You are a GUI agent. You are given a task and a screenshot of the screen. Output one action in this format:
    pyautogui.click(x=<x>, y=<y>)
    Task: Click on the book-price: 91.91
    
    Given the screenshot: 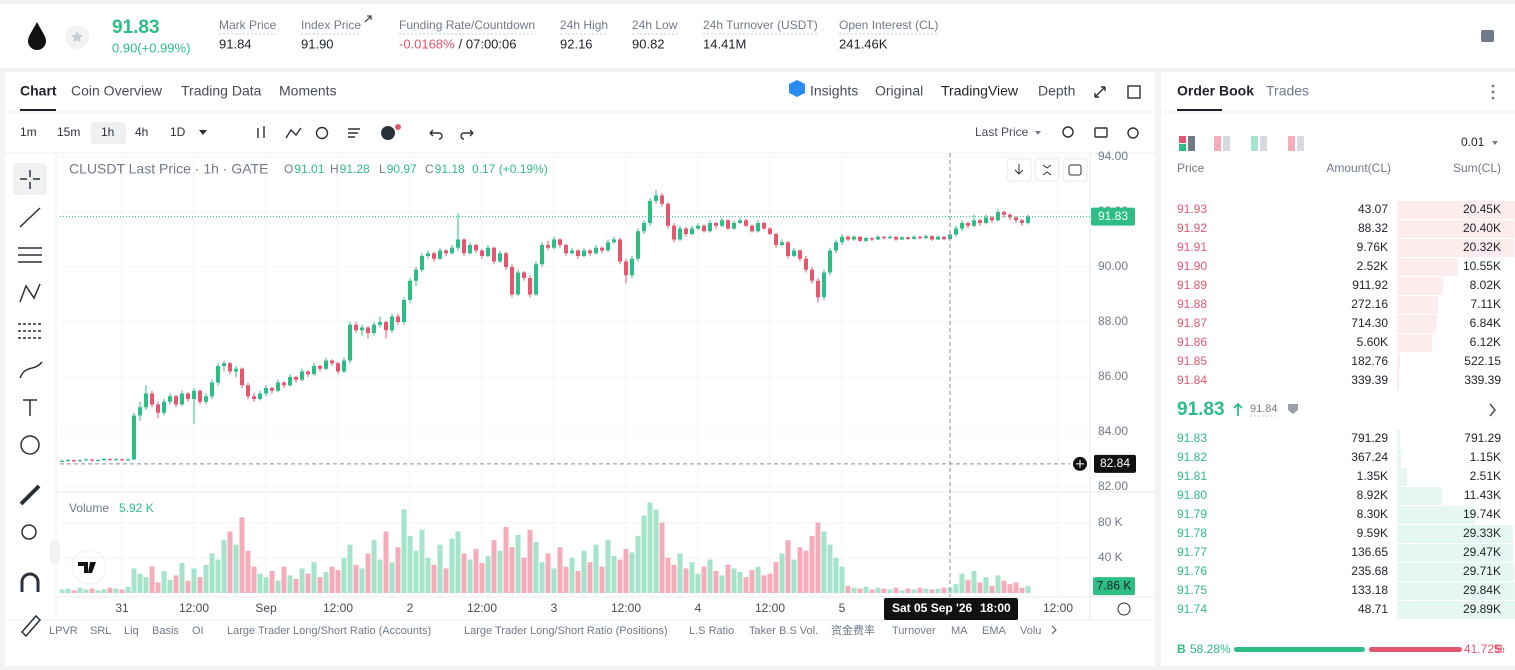 What is the action you would take?
    pyautogui.click(x=1192, y=247)
    